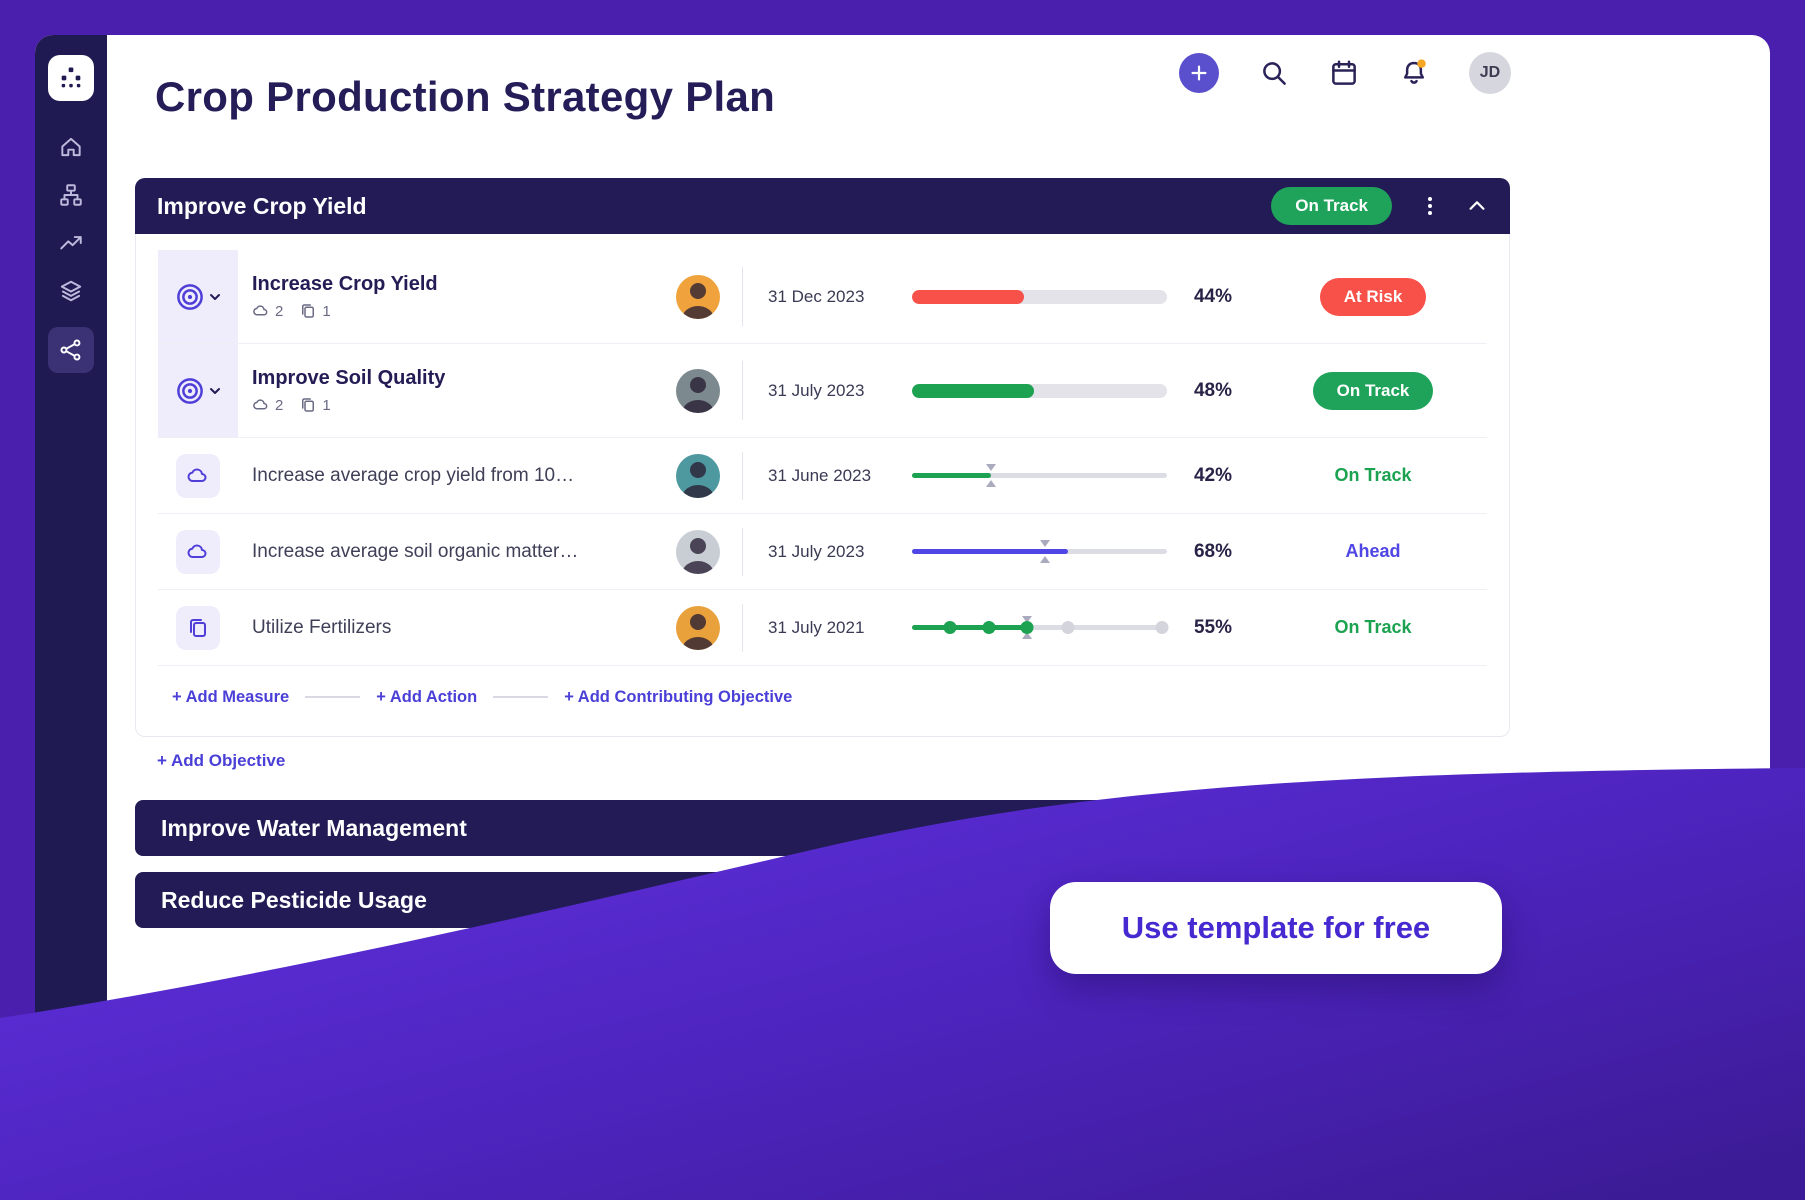  I want to click on search-icon, so click(1274, 73).